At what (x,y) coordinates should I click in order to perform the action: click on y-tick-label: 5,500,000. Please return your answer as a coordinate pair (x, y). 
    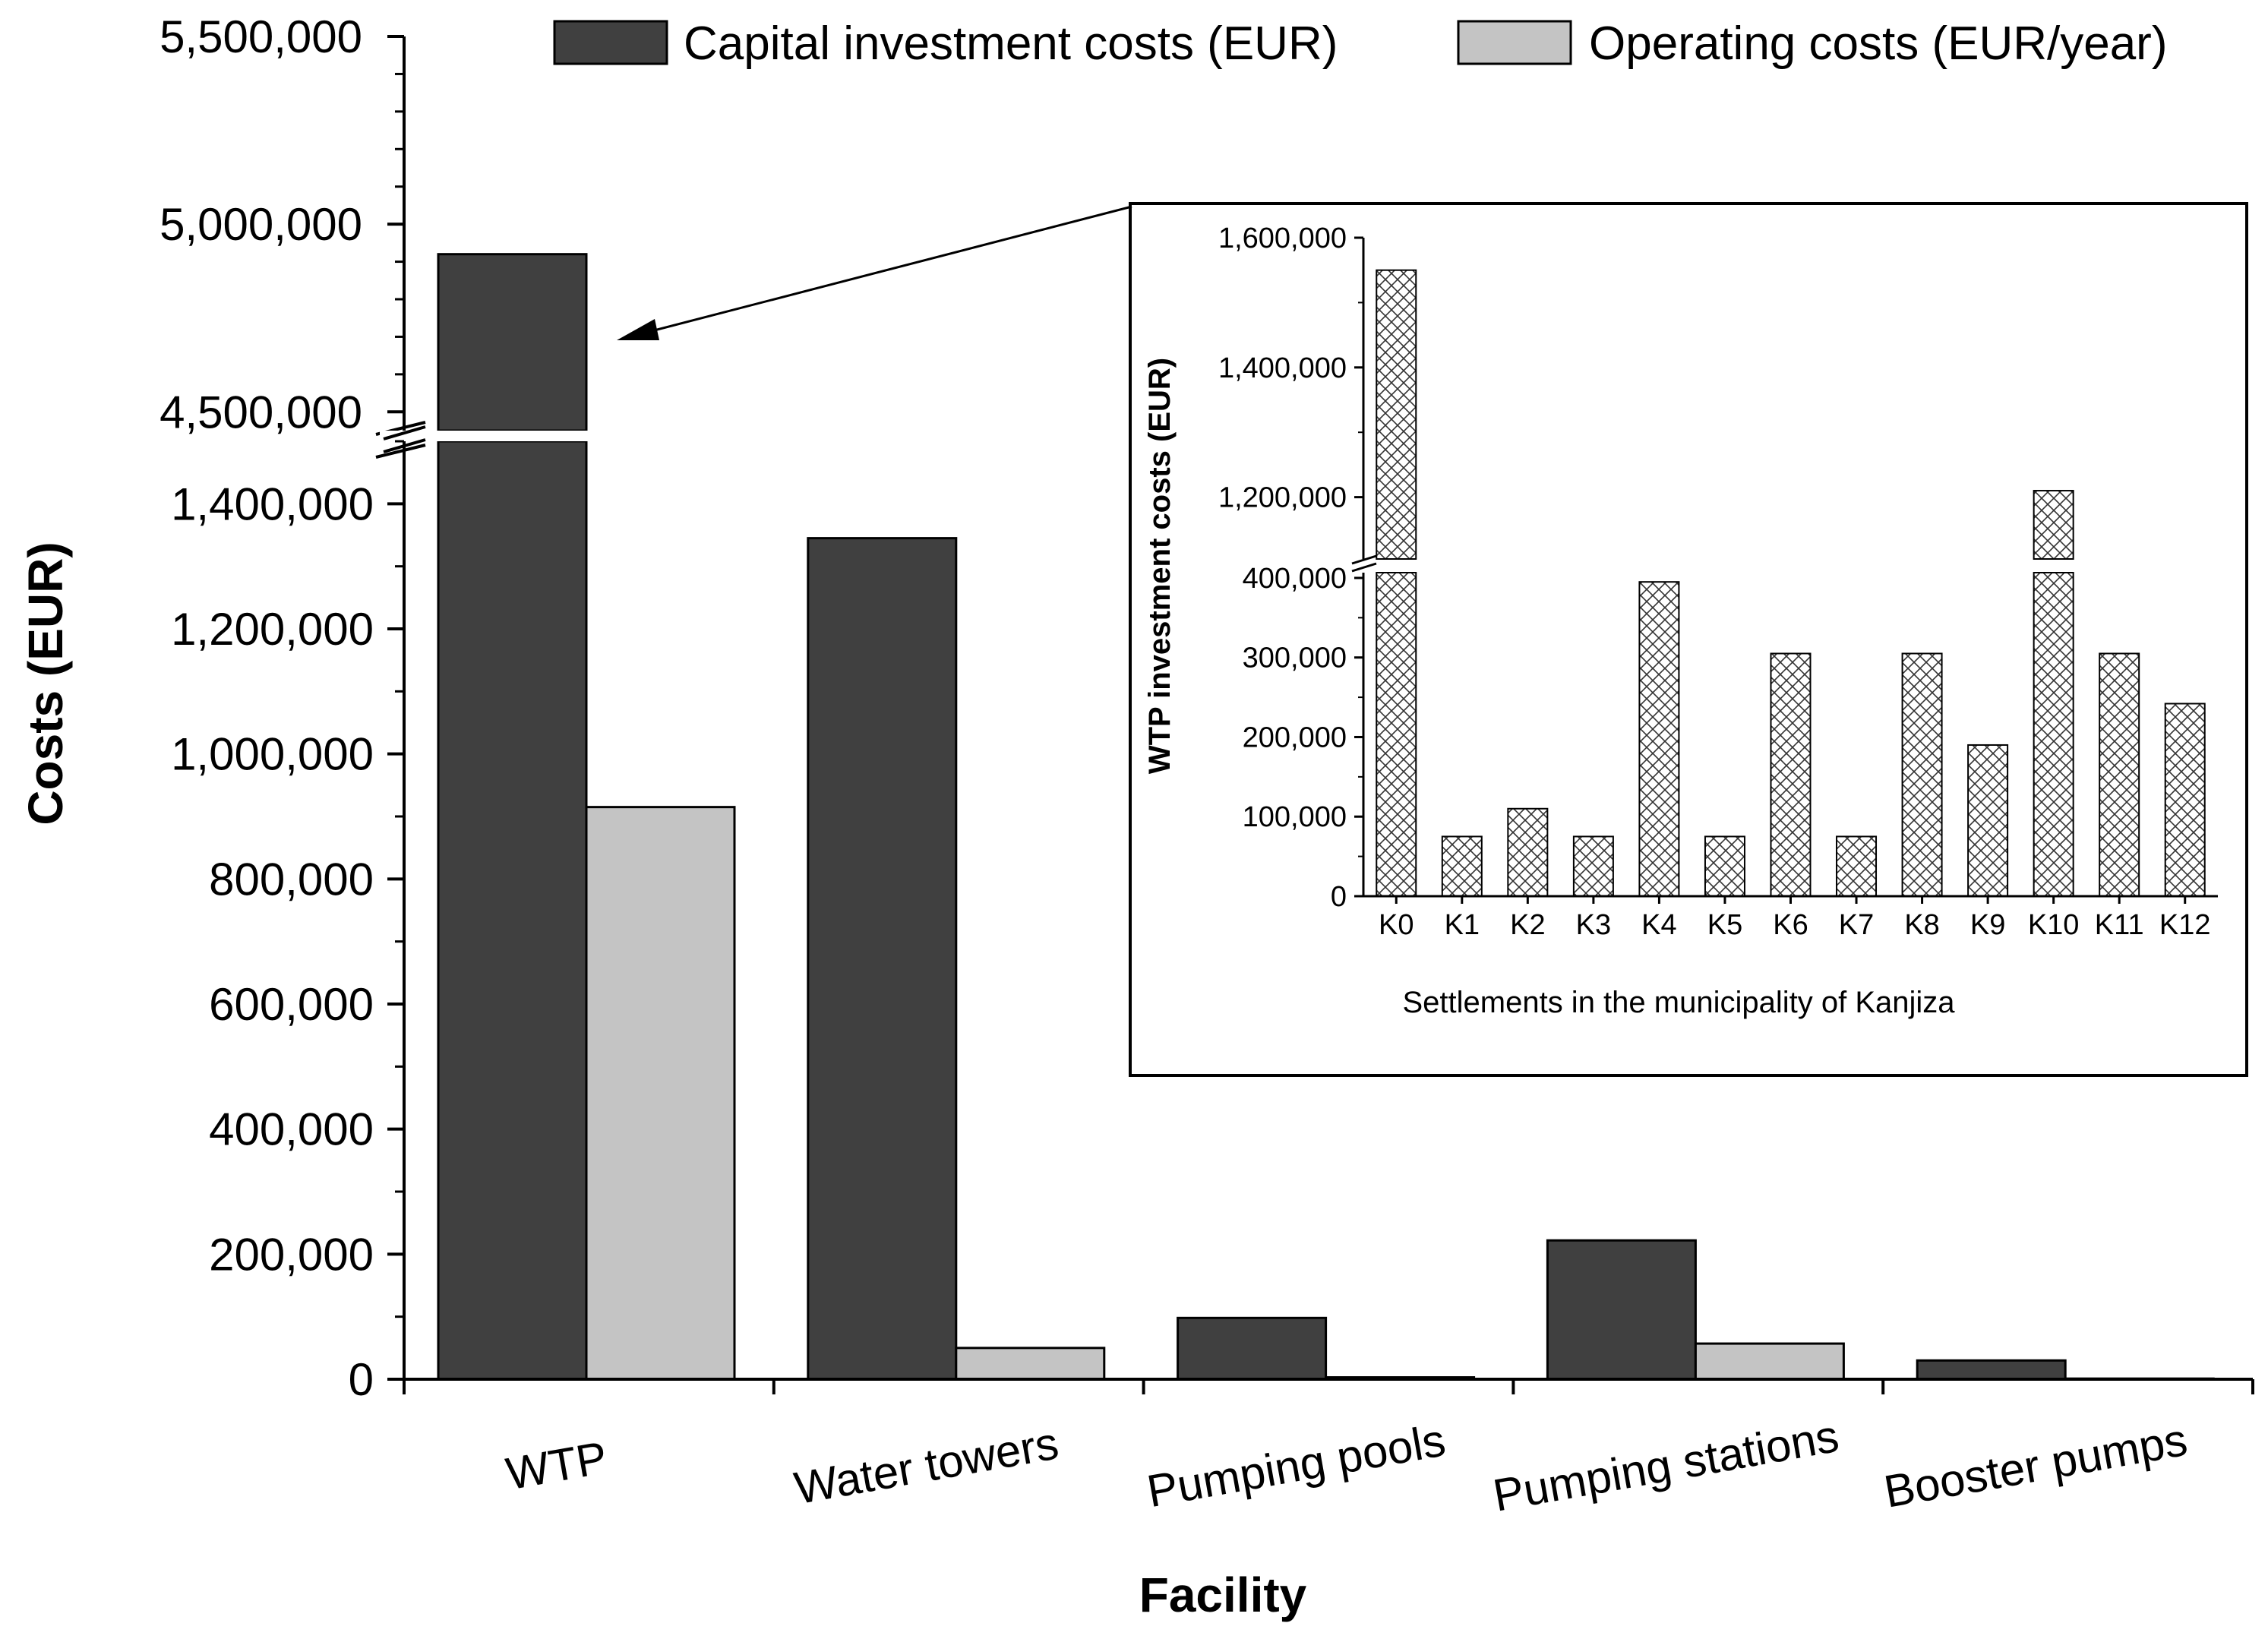
    Looking at the image, I should click on (261, 36).